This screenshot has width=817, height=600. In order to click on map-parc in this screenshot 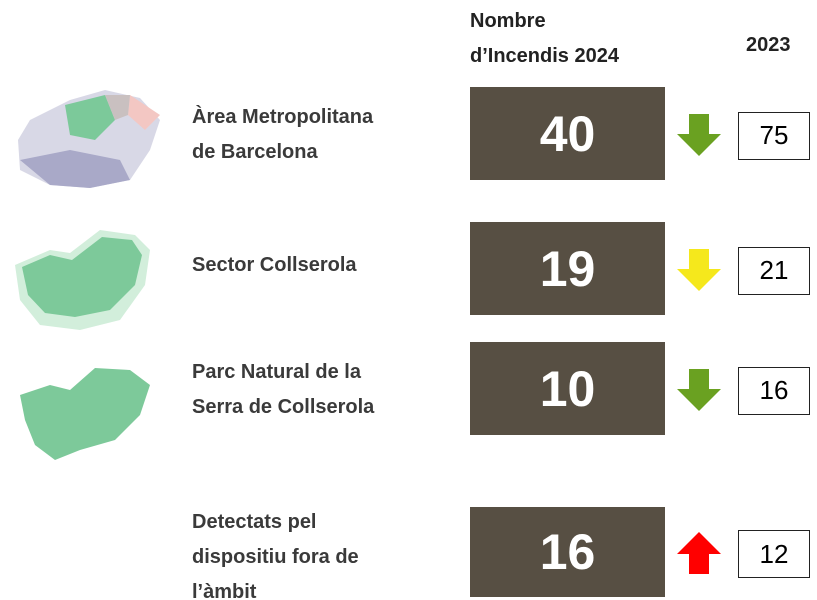, I will do `click(85, 414)`.